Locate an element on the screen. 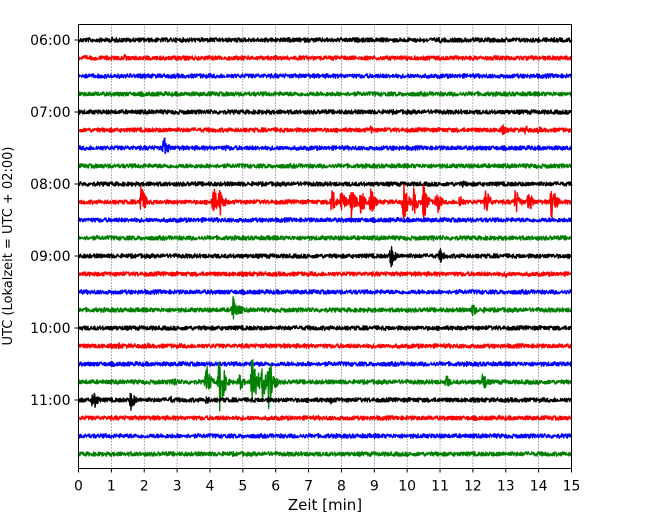 Image resolution: width=650 pixels, height=520 pixels. x-tick-label-15: 15 is located at coordinates (572, 487).